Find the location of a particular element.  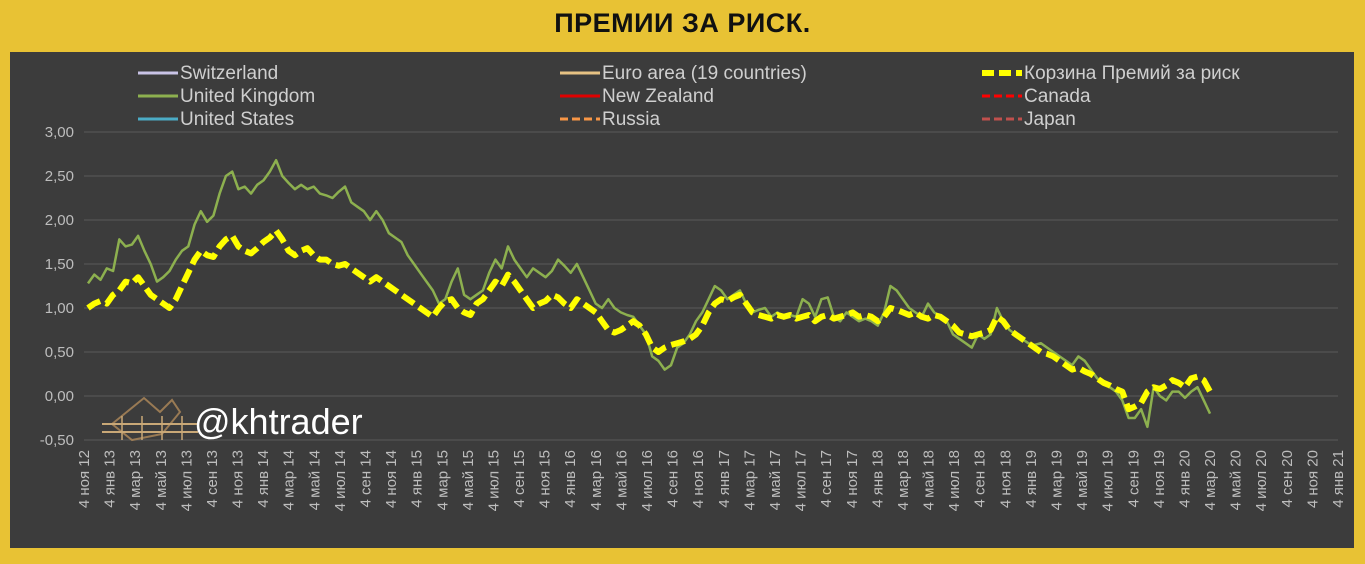

watermark-logo-icon is located at coordinates (150, 419).